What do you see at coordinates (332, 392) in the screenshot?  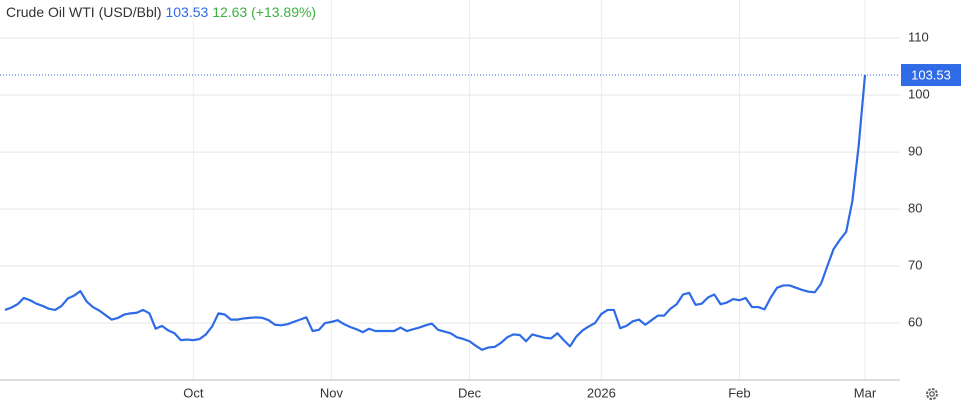 I see `x-tick-label: Nov` at bounding box center [332, 392].